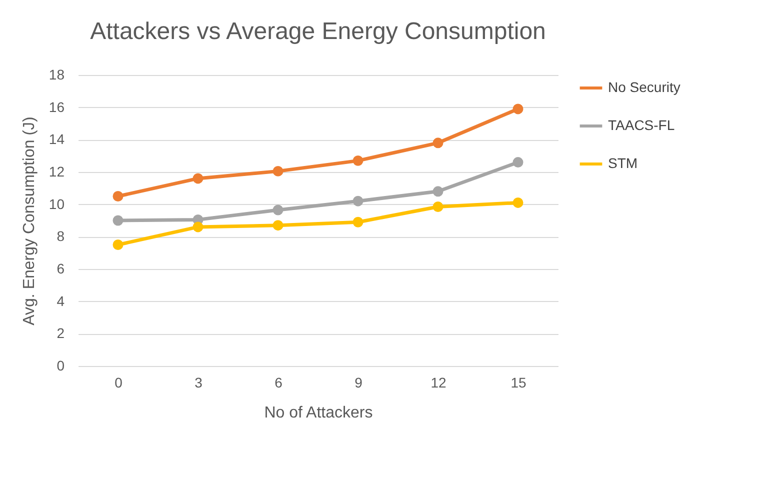 The image size is (782, 489). What do you see at coordinates (438, 382) in the screenshot?
I see `x-tick-label: 12` at bounding box center [438, 382].